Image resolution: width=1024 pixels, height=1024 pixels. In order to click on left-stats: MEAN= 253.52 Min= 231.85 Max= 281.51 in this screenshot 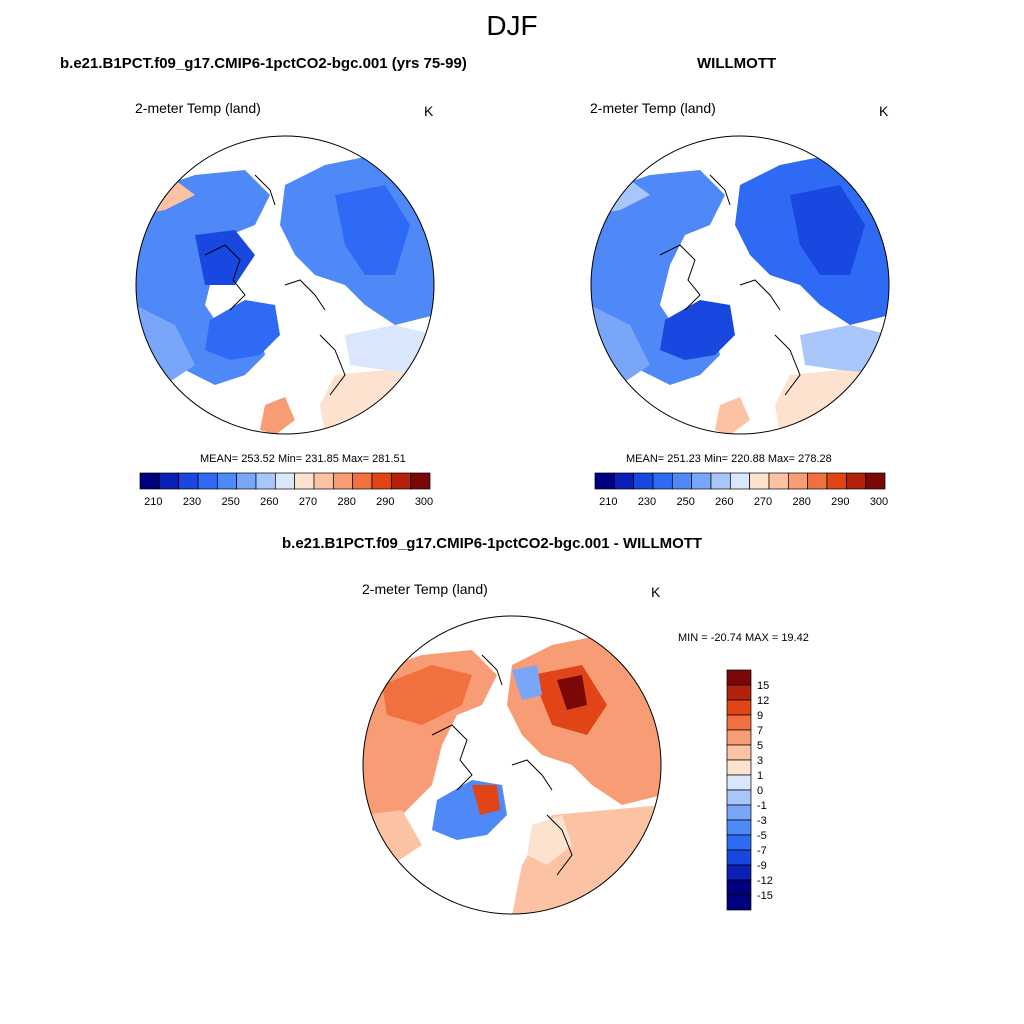, I will do `click(303, 459)`.